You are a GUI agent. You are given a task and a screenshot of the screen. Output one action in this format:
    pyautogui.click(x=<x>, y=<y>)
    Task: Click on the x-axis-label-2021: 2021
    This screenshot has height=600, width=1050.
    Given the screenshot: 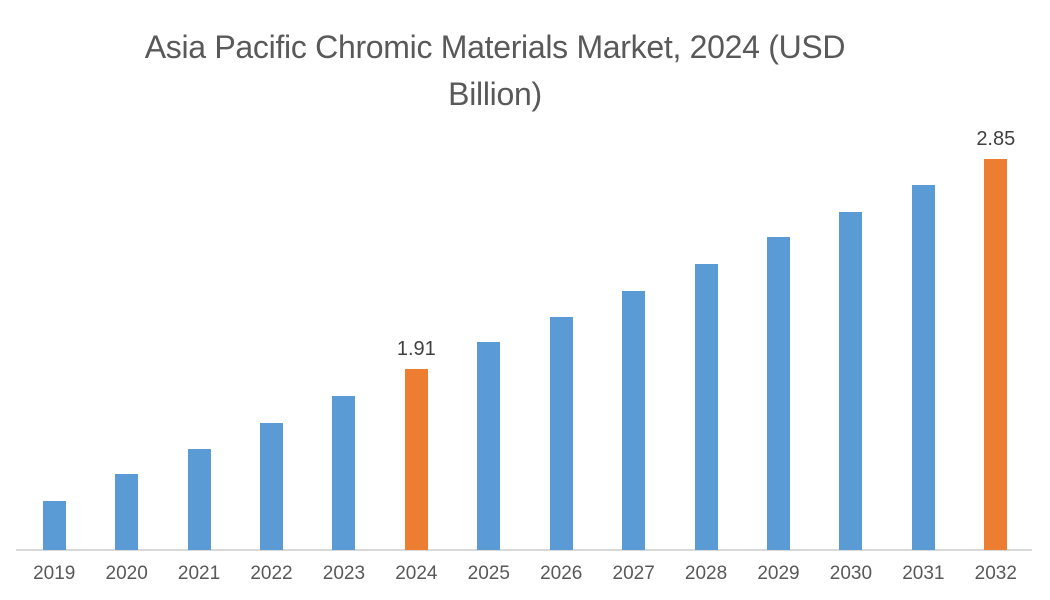 What is the action you would take?
    pyautogui.click(x=199, y=573)
    